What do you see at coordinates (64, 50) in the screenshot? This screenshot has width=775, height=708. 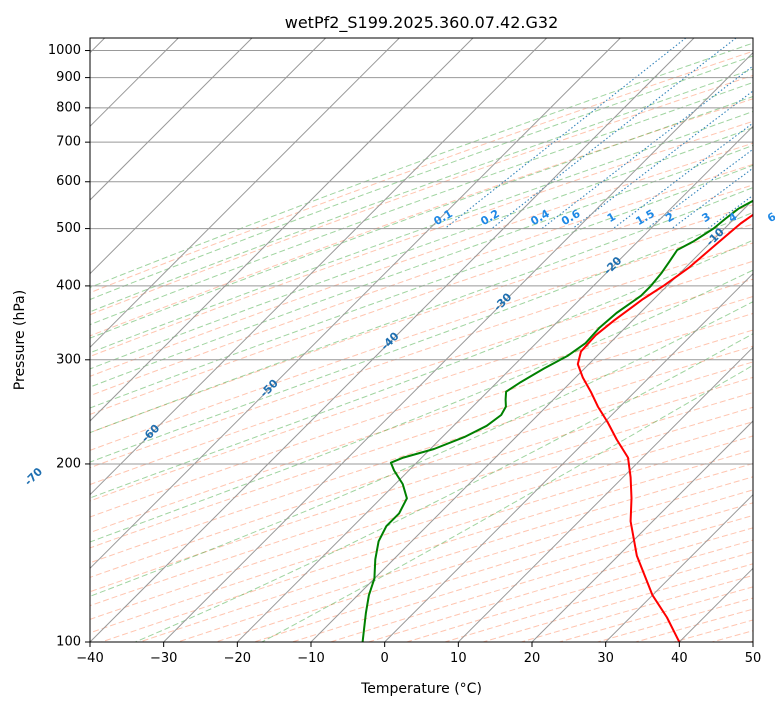 I see `y-tick-label: 1000` at bounding box center [64, 50].